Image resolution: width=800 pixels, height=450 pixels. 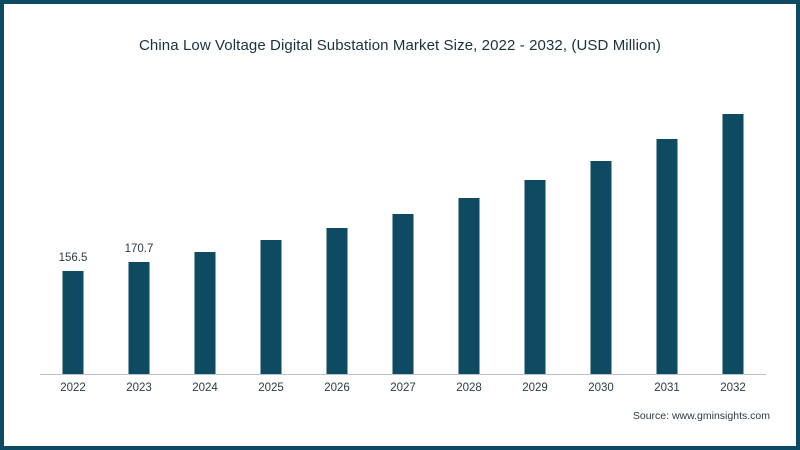 What do you see at coordinates (139, 233) in the screenshot?
I see `bar-slot: 170.7` at bounding box center [139, 233].